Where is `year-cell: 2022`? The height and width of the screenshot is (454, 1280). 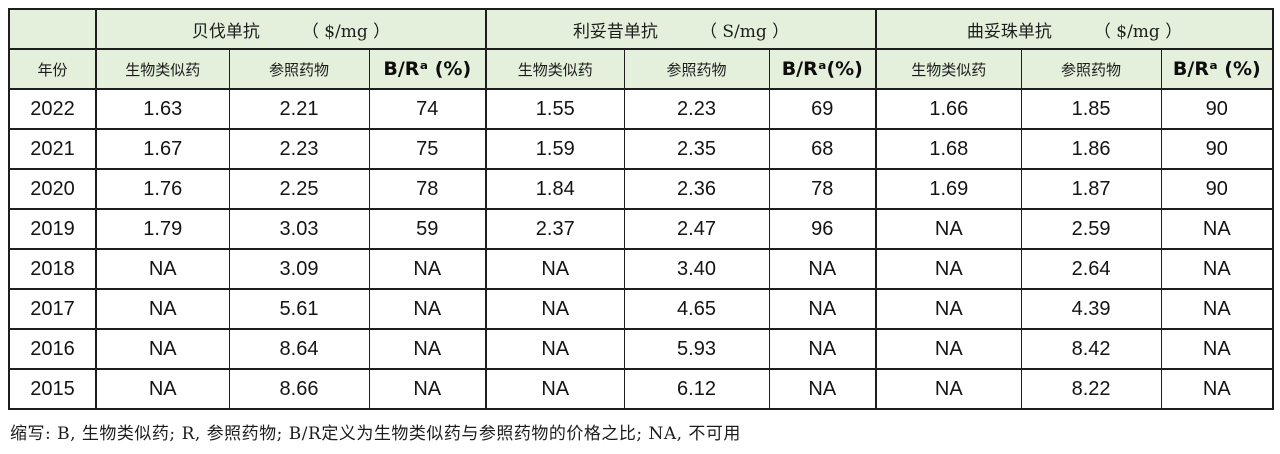 year-cell: 2022 is located at coordinates (52, 109).